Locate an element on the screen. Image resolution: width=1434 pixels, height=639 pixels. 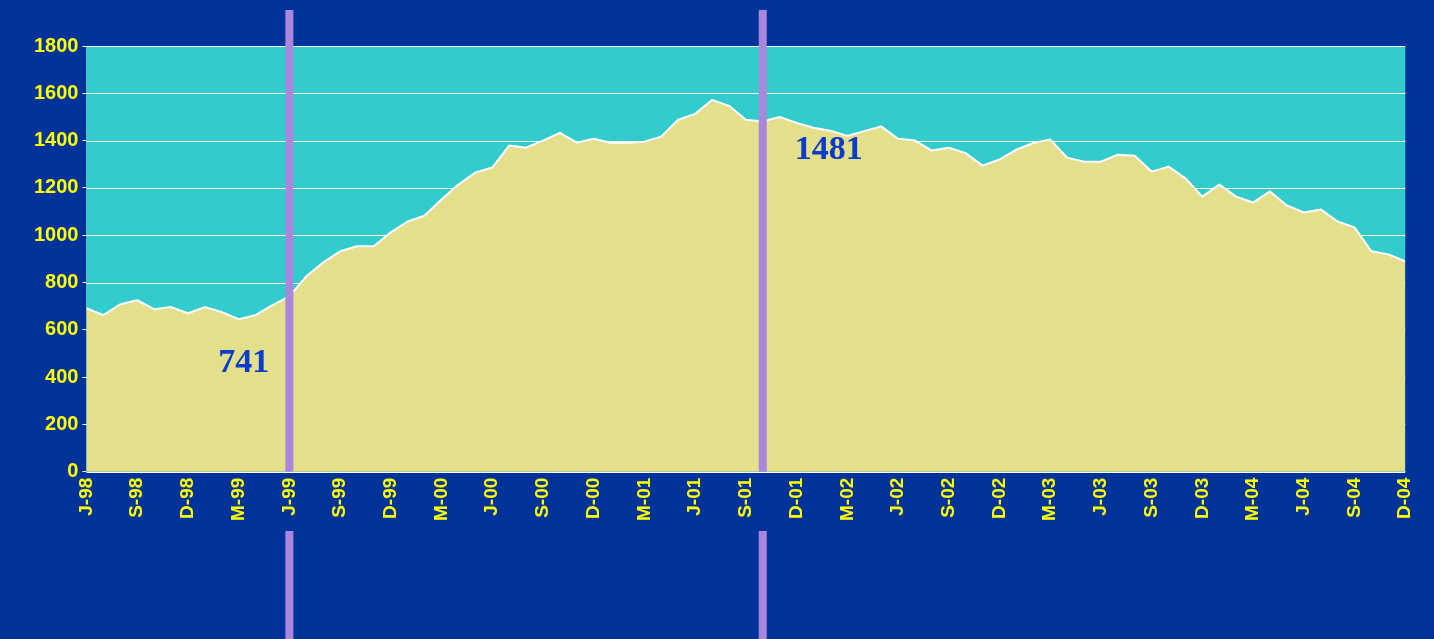
x-tick-label: D-00 is located at coordinates (592, 498).